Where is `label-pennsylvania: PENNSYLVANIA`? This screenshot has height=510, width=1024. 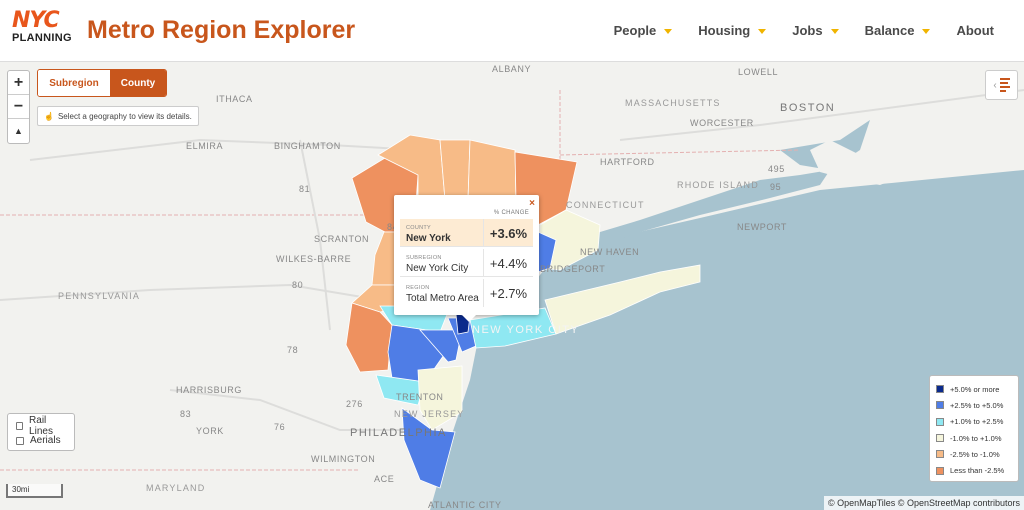
label-pennsylvania: PENNSYLVANIA is located at coordinates (99, 296).